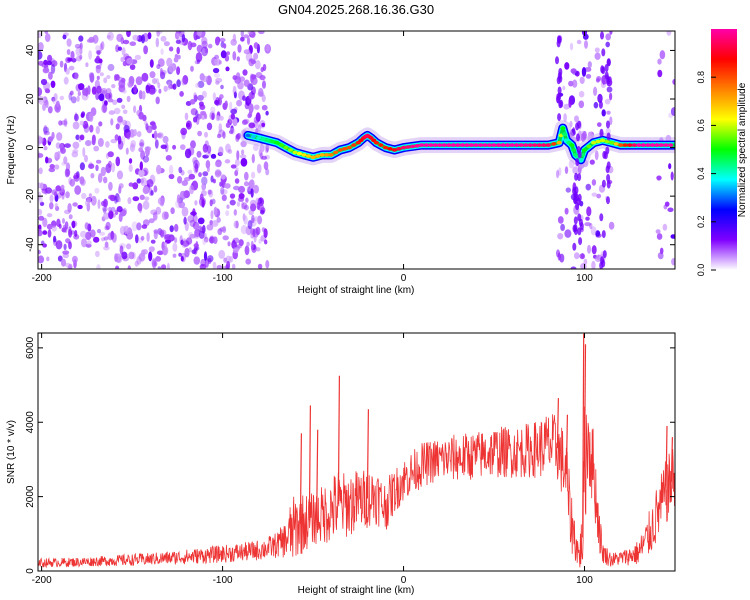  Describe the element at coordinates (724, 149) in the screenshot. I see `colorbar-gradient` at that location.